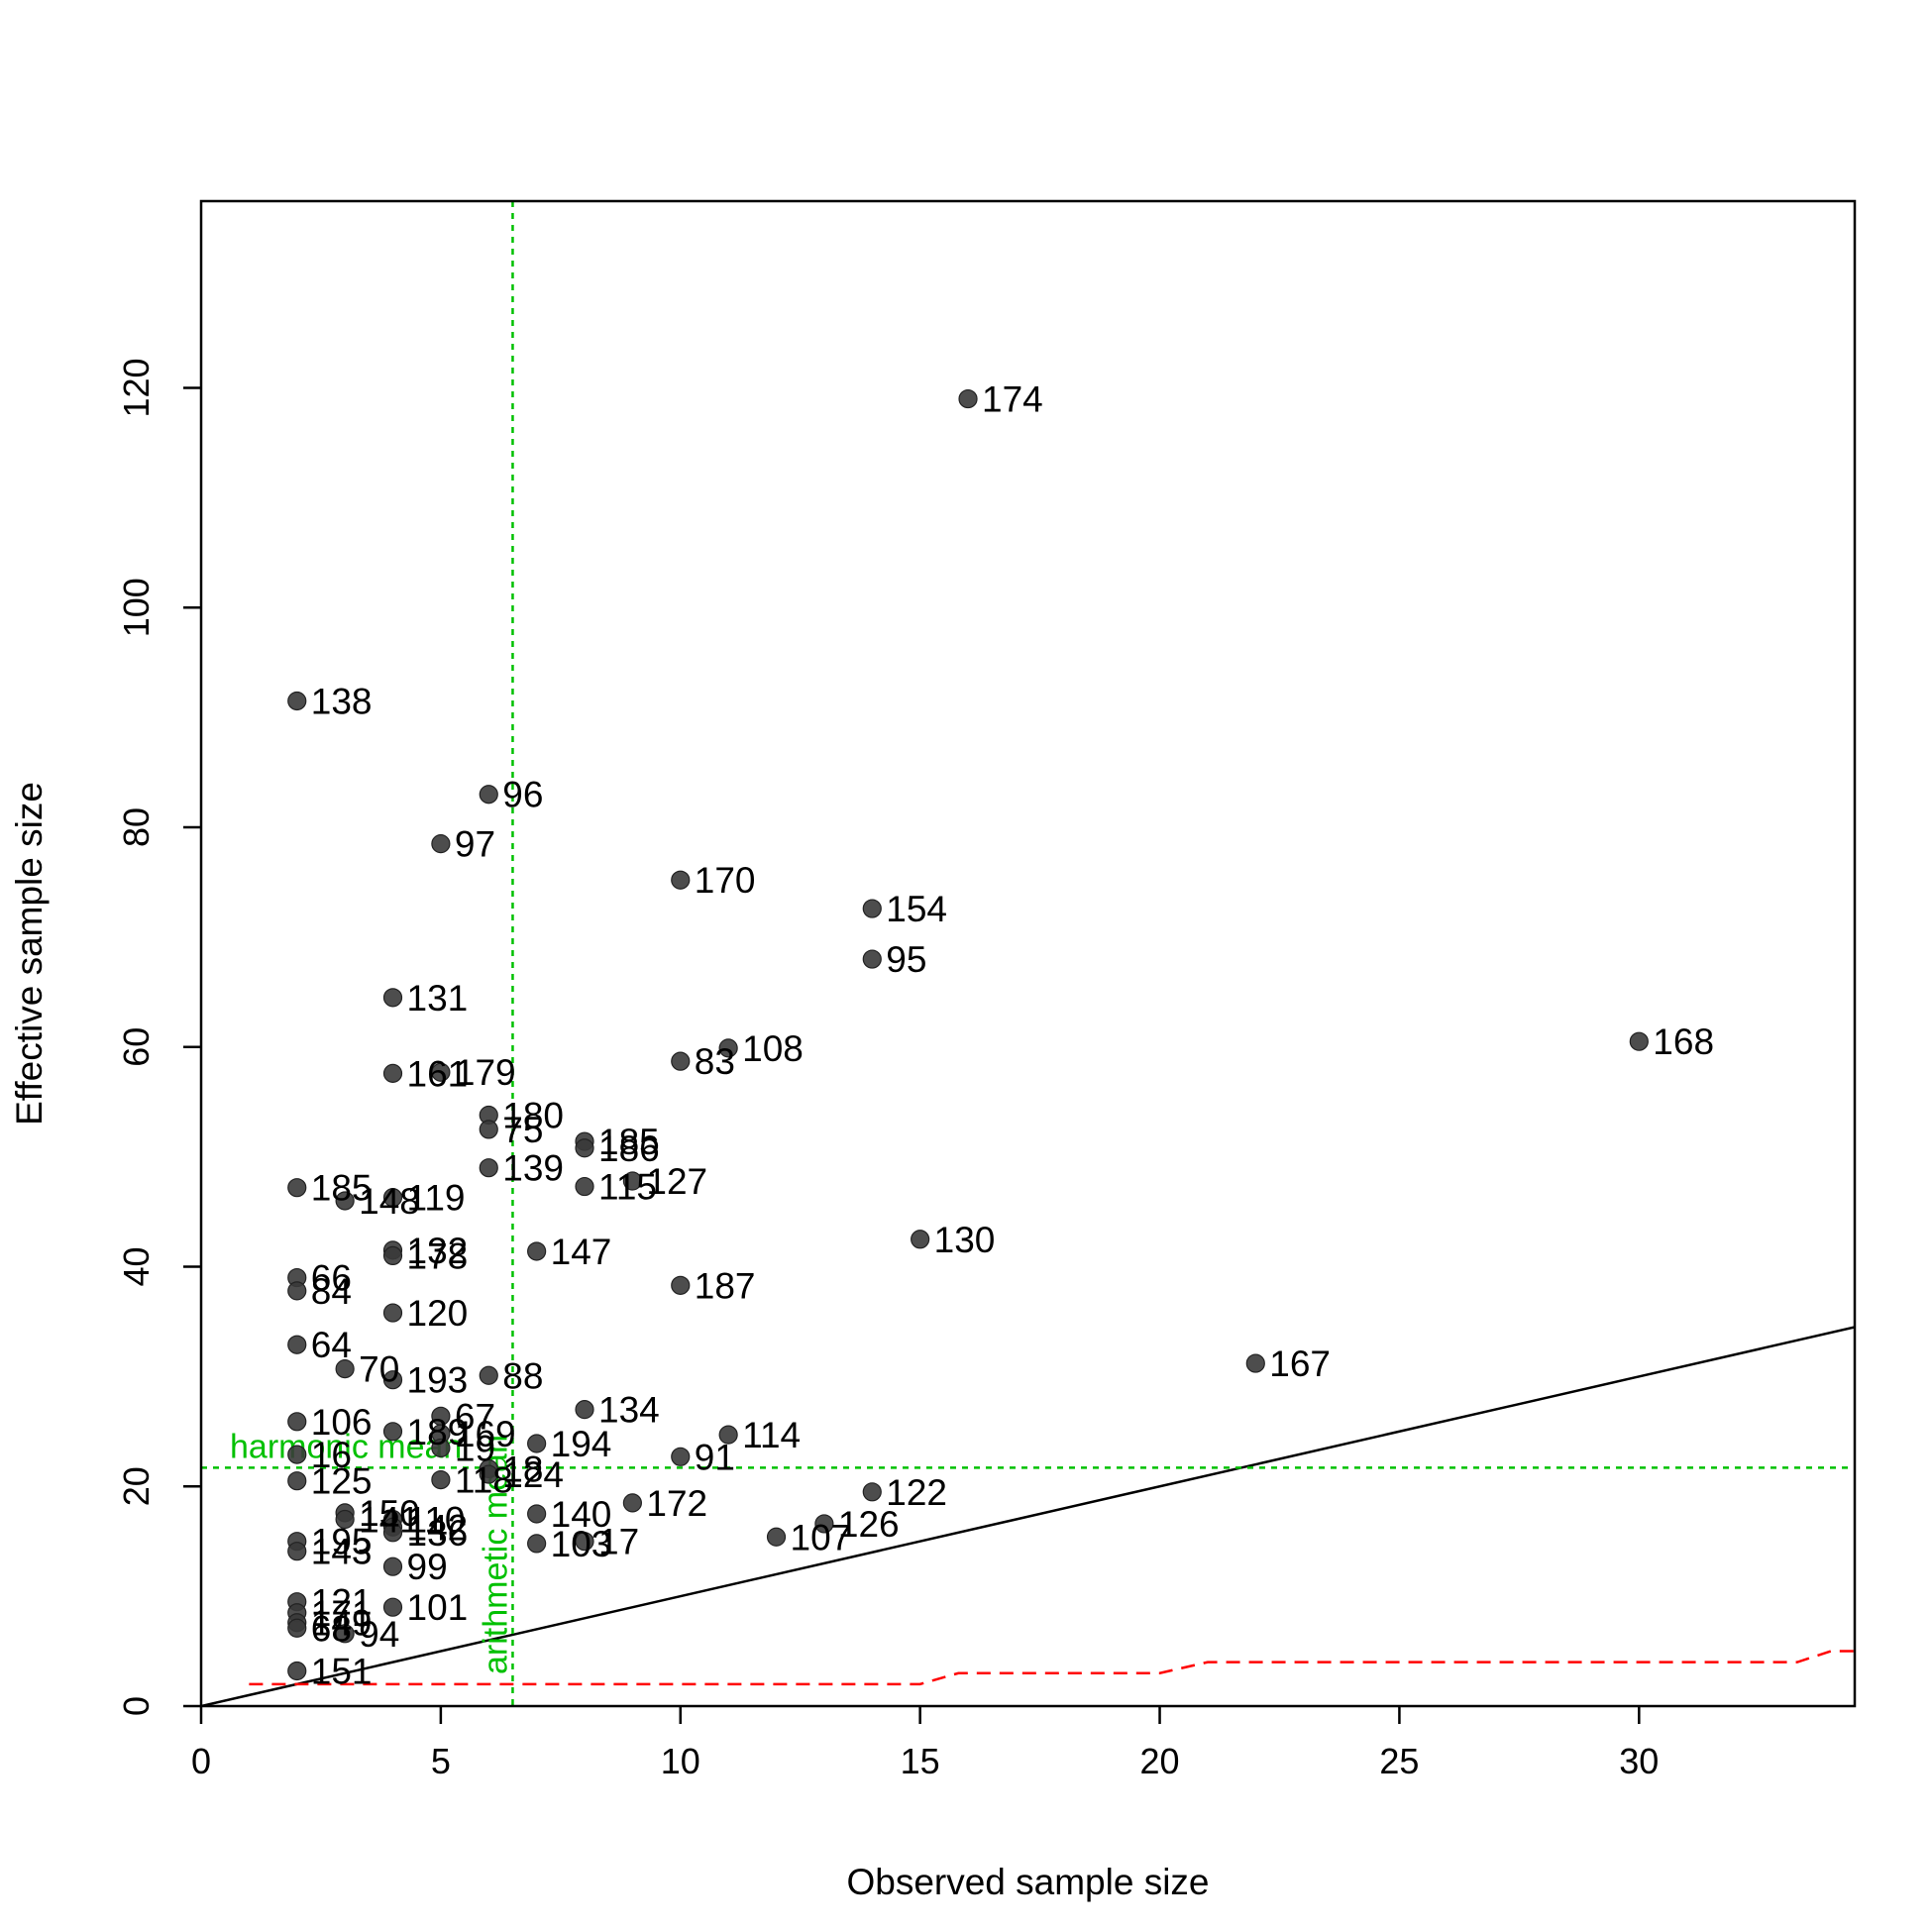 The width and height of the screenshot is (1932, 1932). I want to click on x-tick-label: 30, so click(1639, 1761).